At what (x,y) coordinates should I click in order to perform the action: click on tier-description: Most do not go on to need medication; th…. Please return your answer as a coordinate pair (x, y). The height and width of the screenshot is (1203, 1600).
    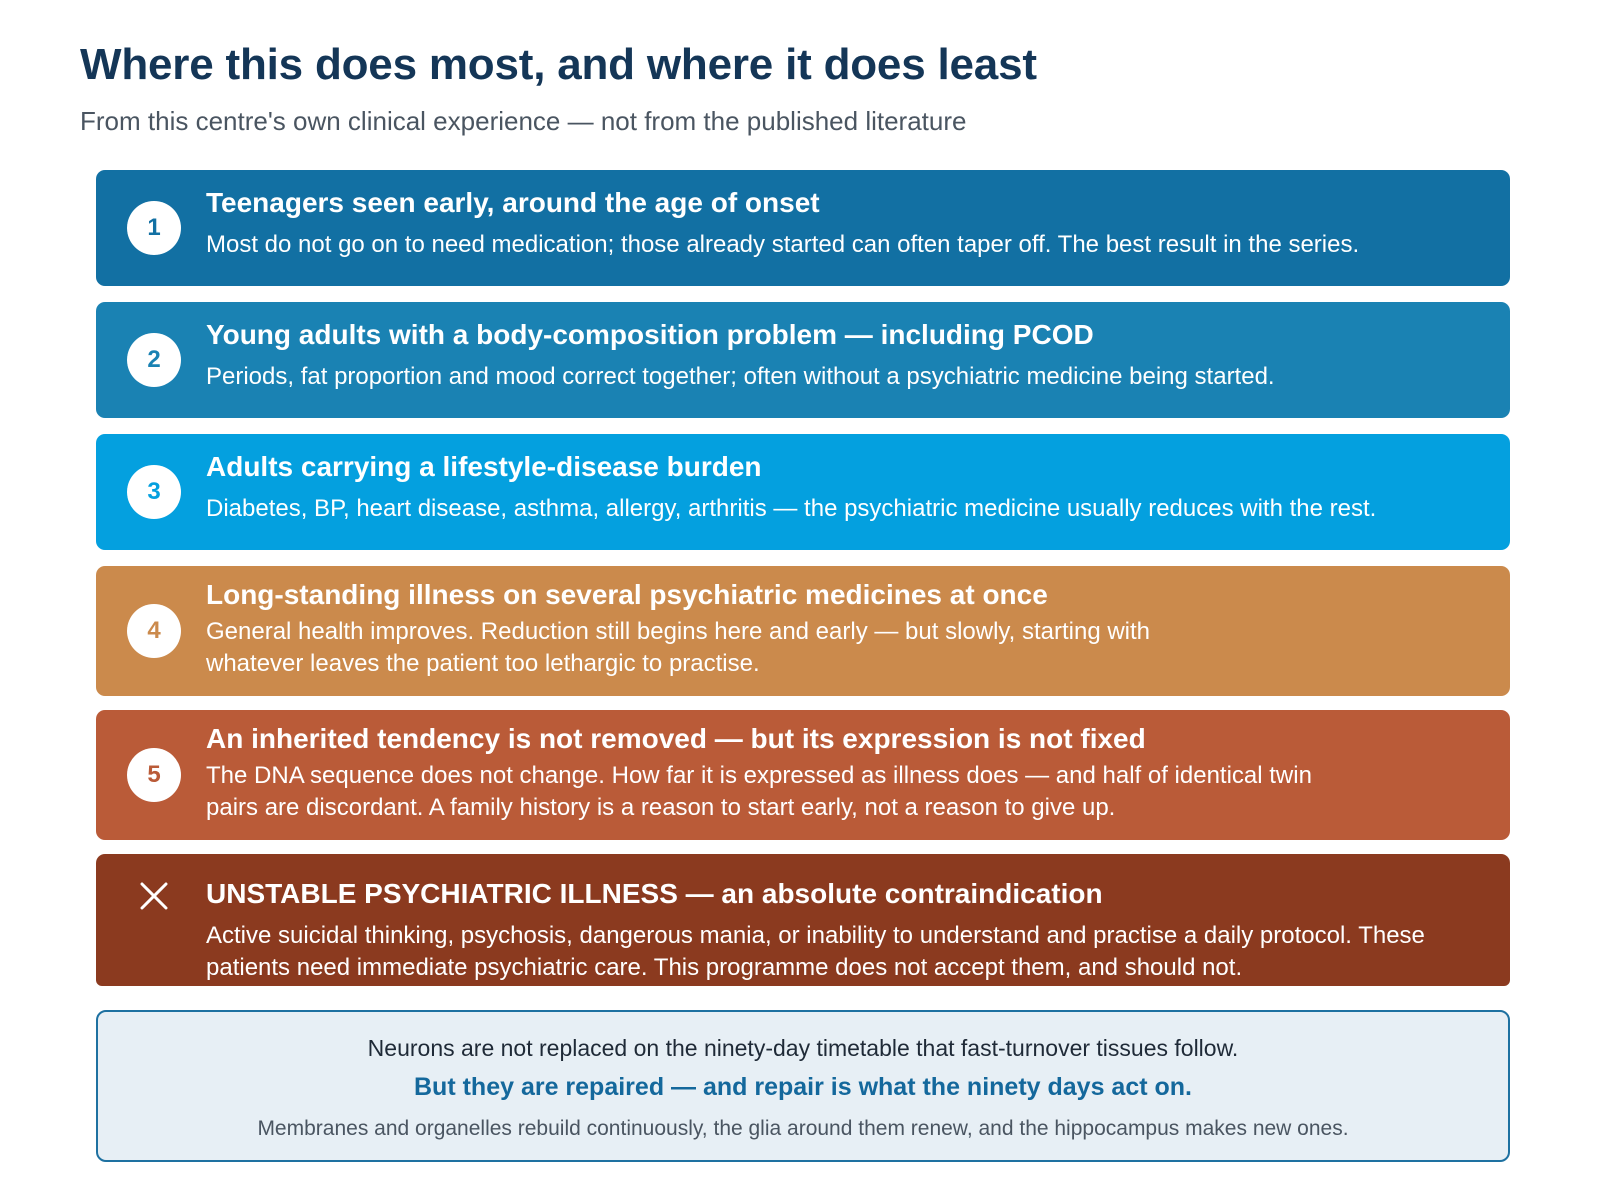
    Looking at the image, I should click on (783, 244).